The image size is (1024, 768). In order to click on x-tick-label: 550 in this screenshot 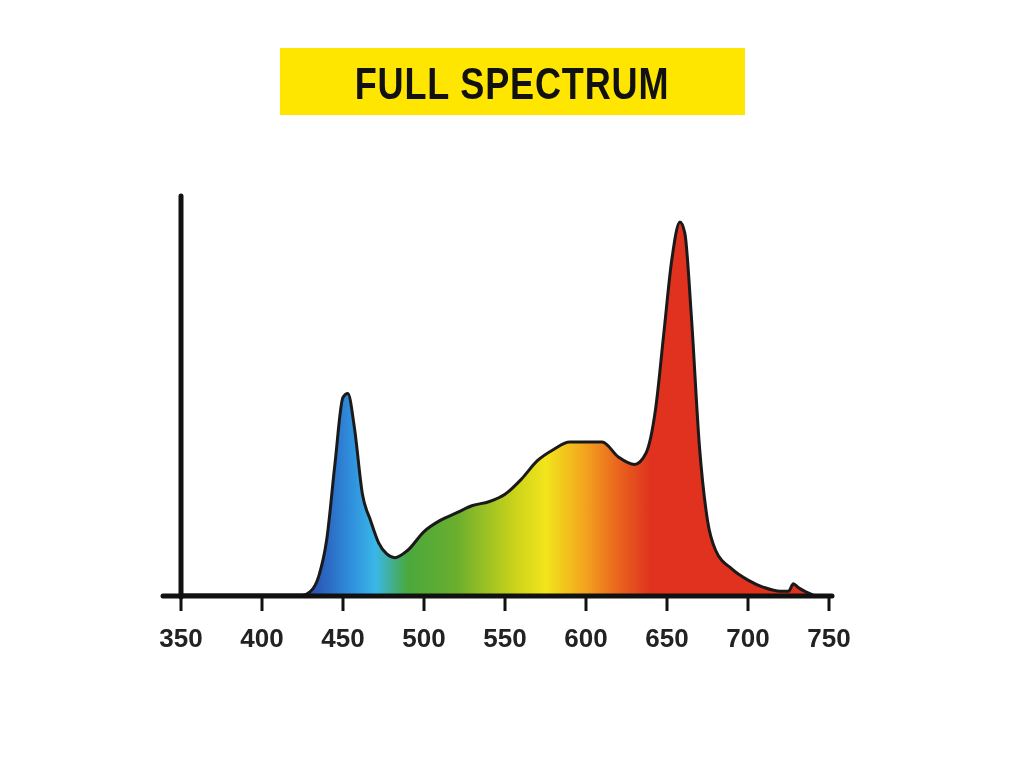, I will do `click(505, 638)`.